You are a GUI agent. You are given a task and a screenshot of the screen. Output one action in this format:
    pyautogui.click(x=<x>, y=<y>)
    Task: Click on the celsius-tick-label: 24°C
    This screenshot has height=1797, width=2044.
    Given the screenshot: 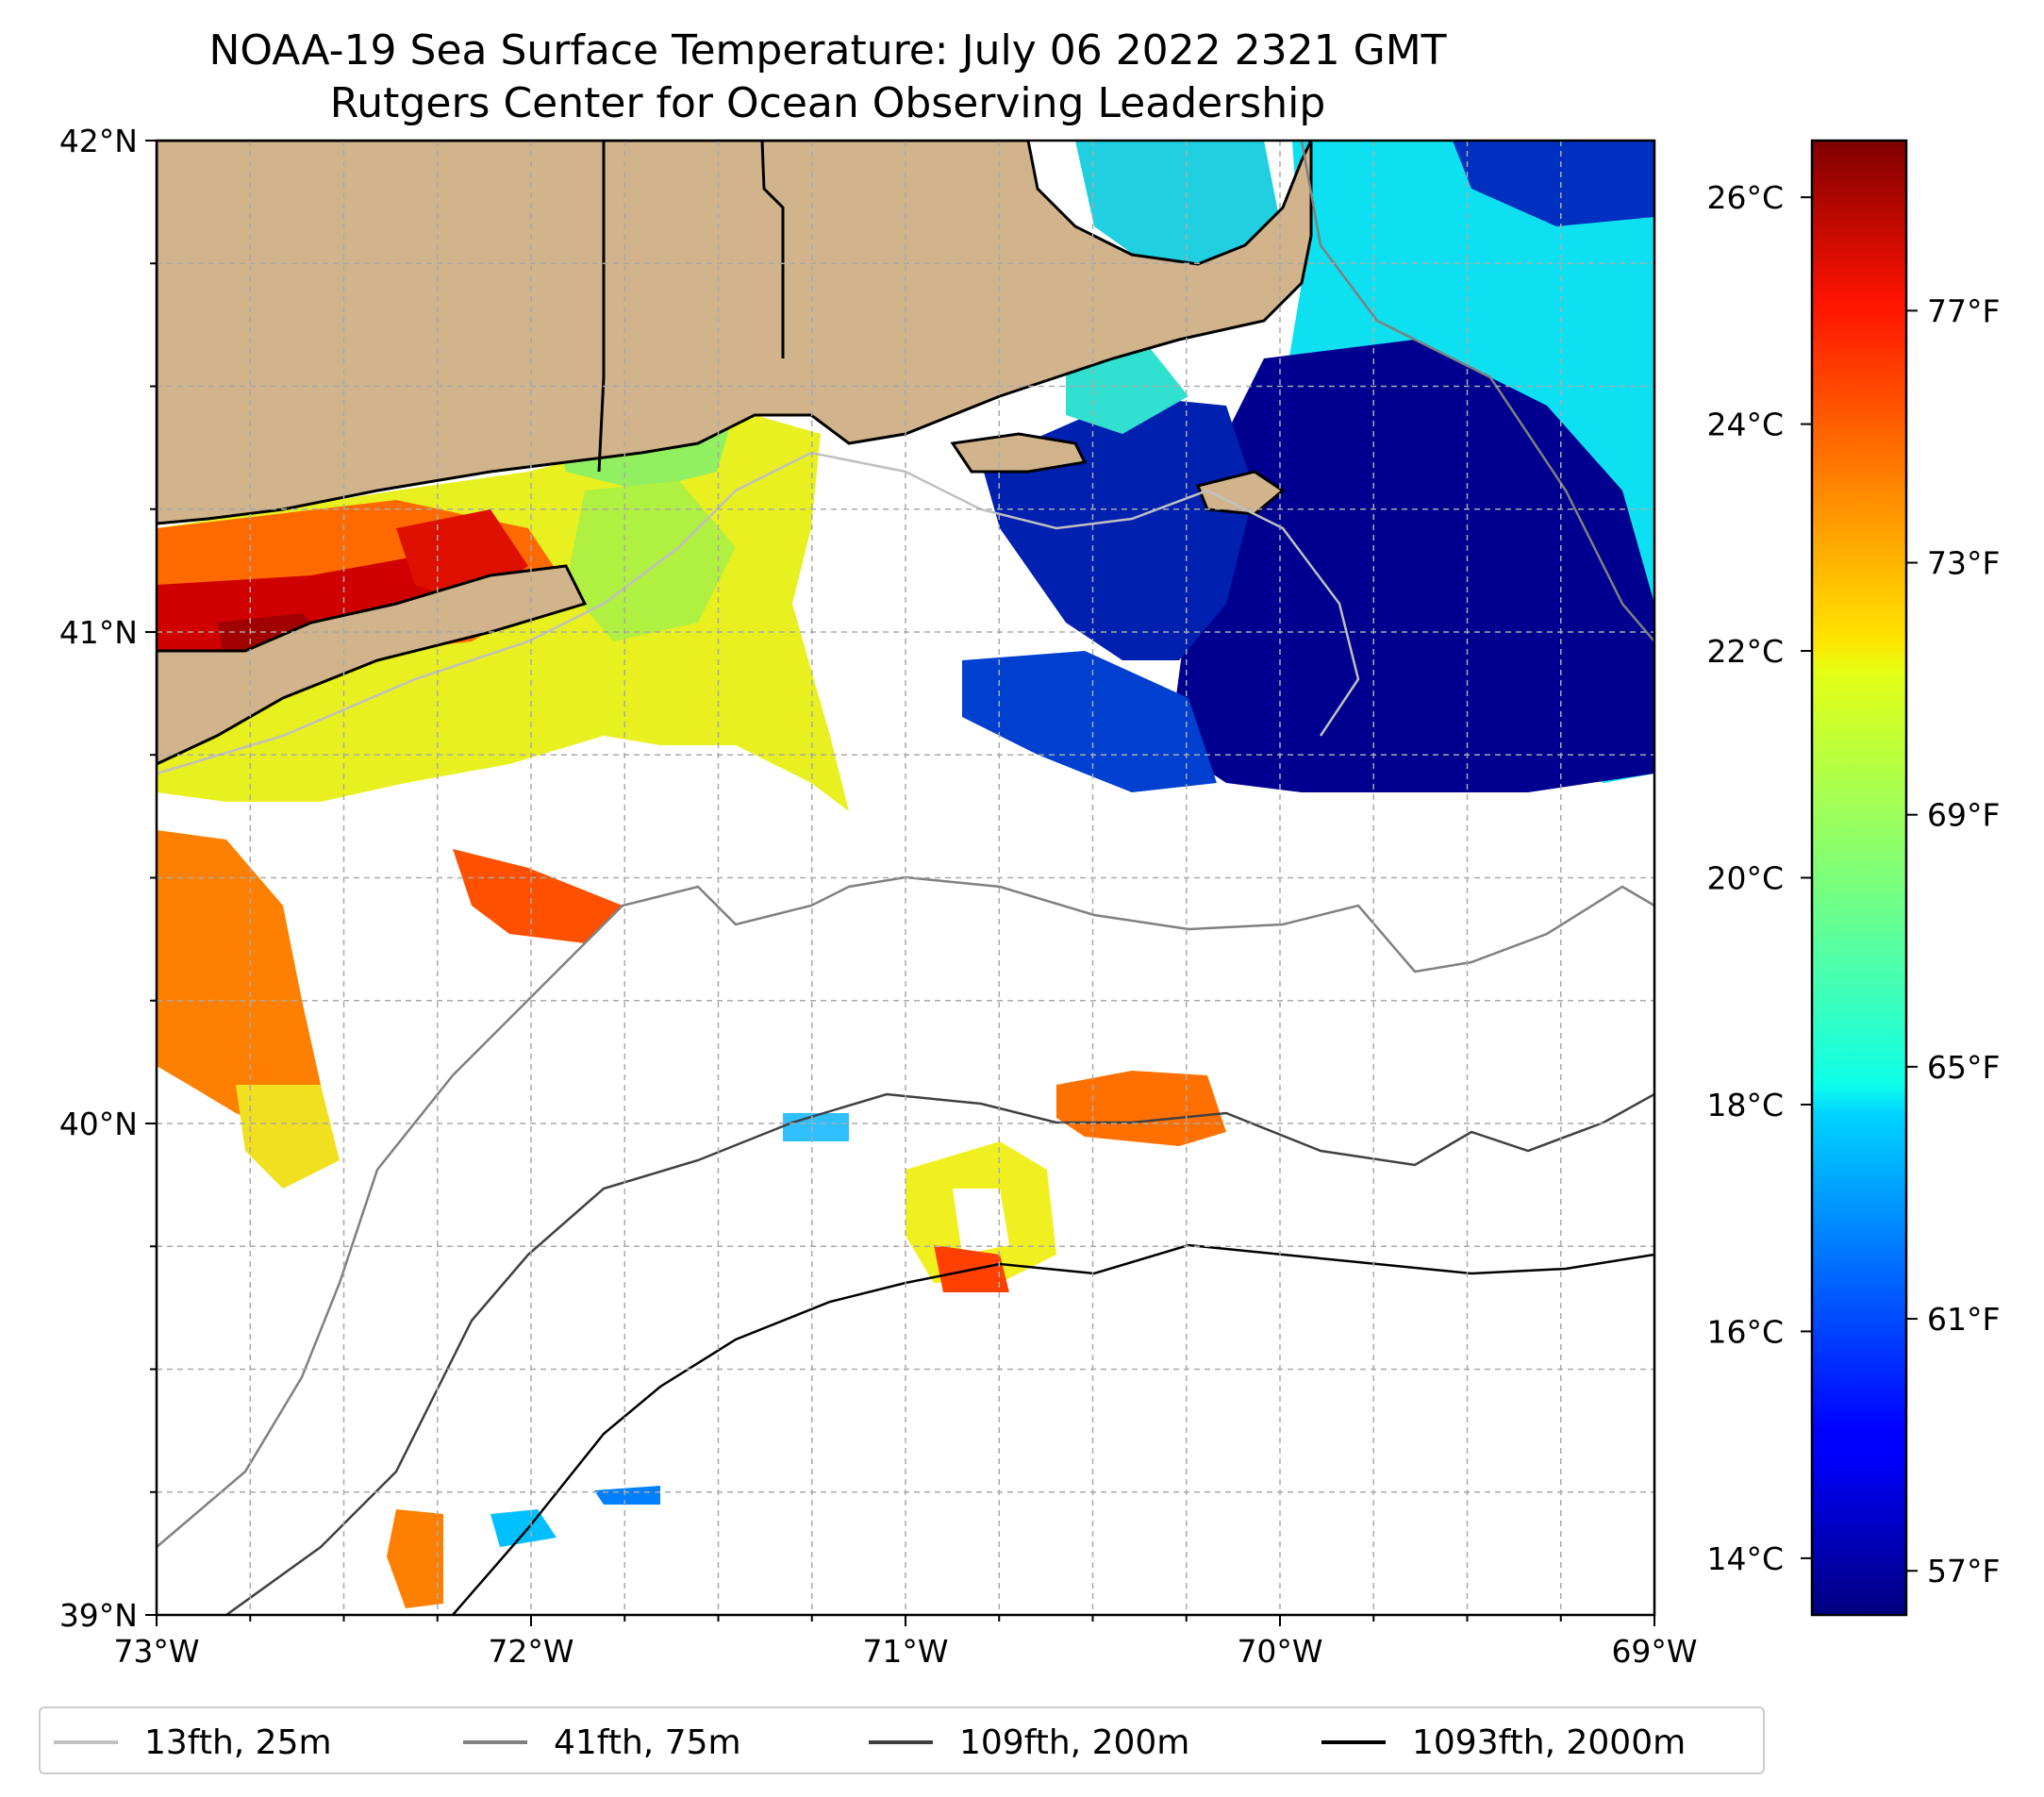 What is the action you would take?
    pyautogui.click(x=1745, y=425)
    